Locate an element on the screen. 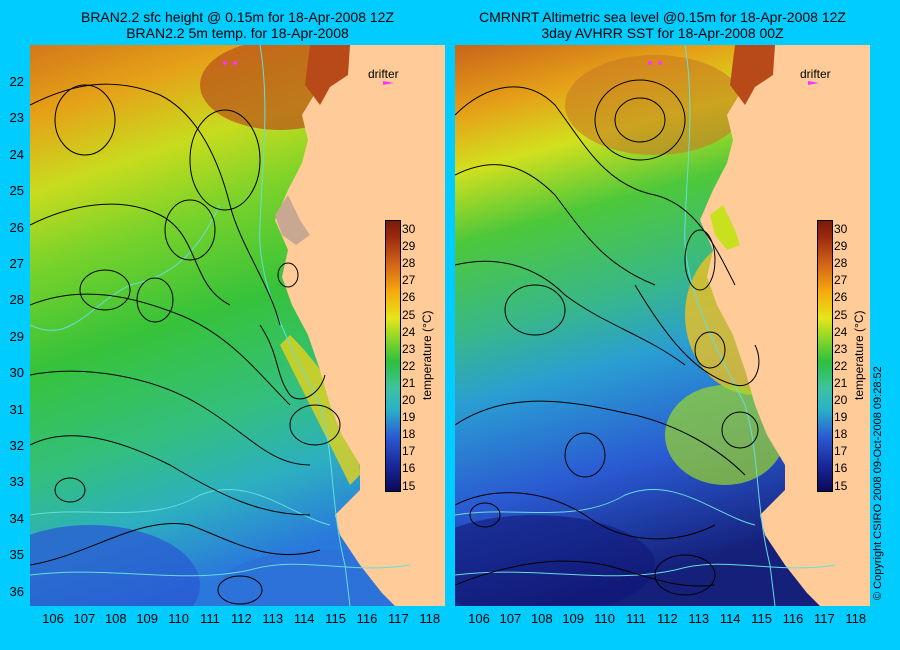 The image size is (900, 650). colorbar-label-left: 25 is located at coordinates (409, 314).